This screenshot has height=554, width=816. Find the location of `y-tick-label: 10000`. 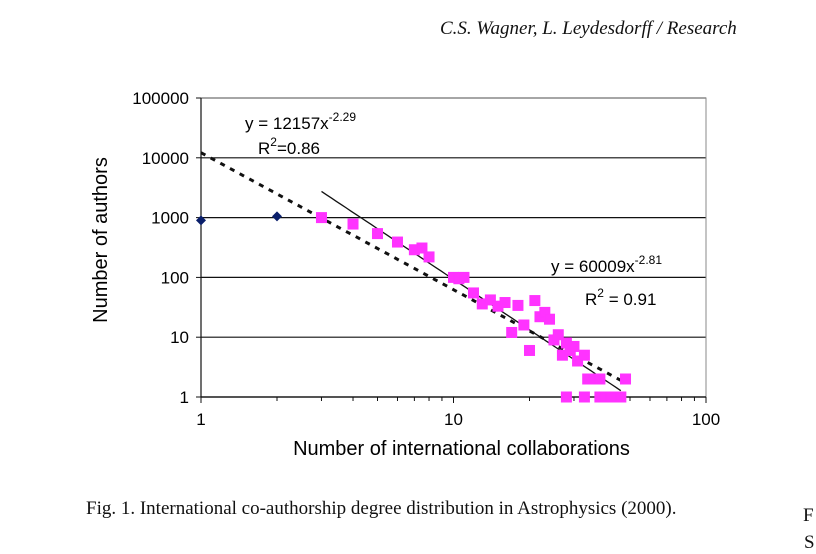

y-tick-label: 10000 is located at coordinates (165, 158).